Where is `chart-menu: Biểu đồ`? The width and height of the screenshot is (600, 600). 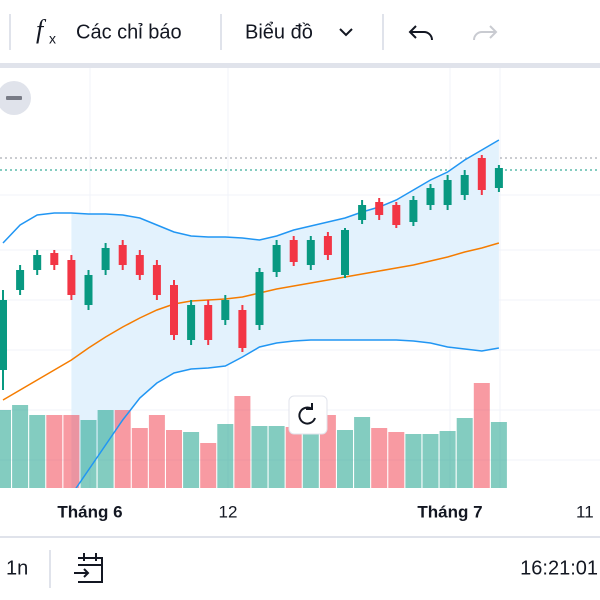 chart-menu: Biểu đồ is located at coordinates (299, 32).